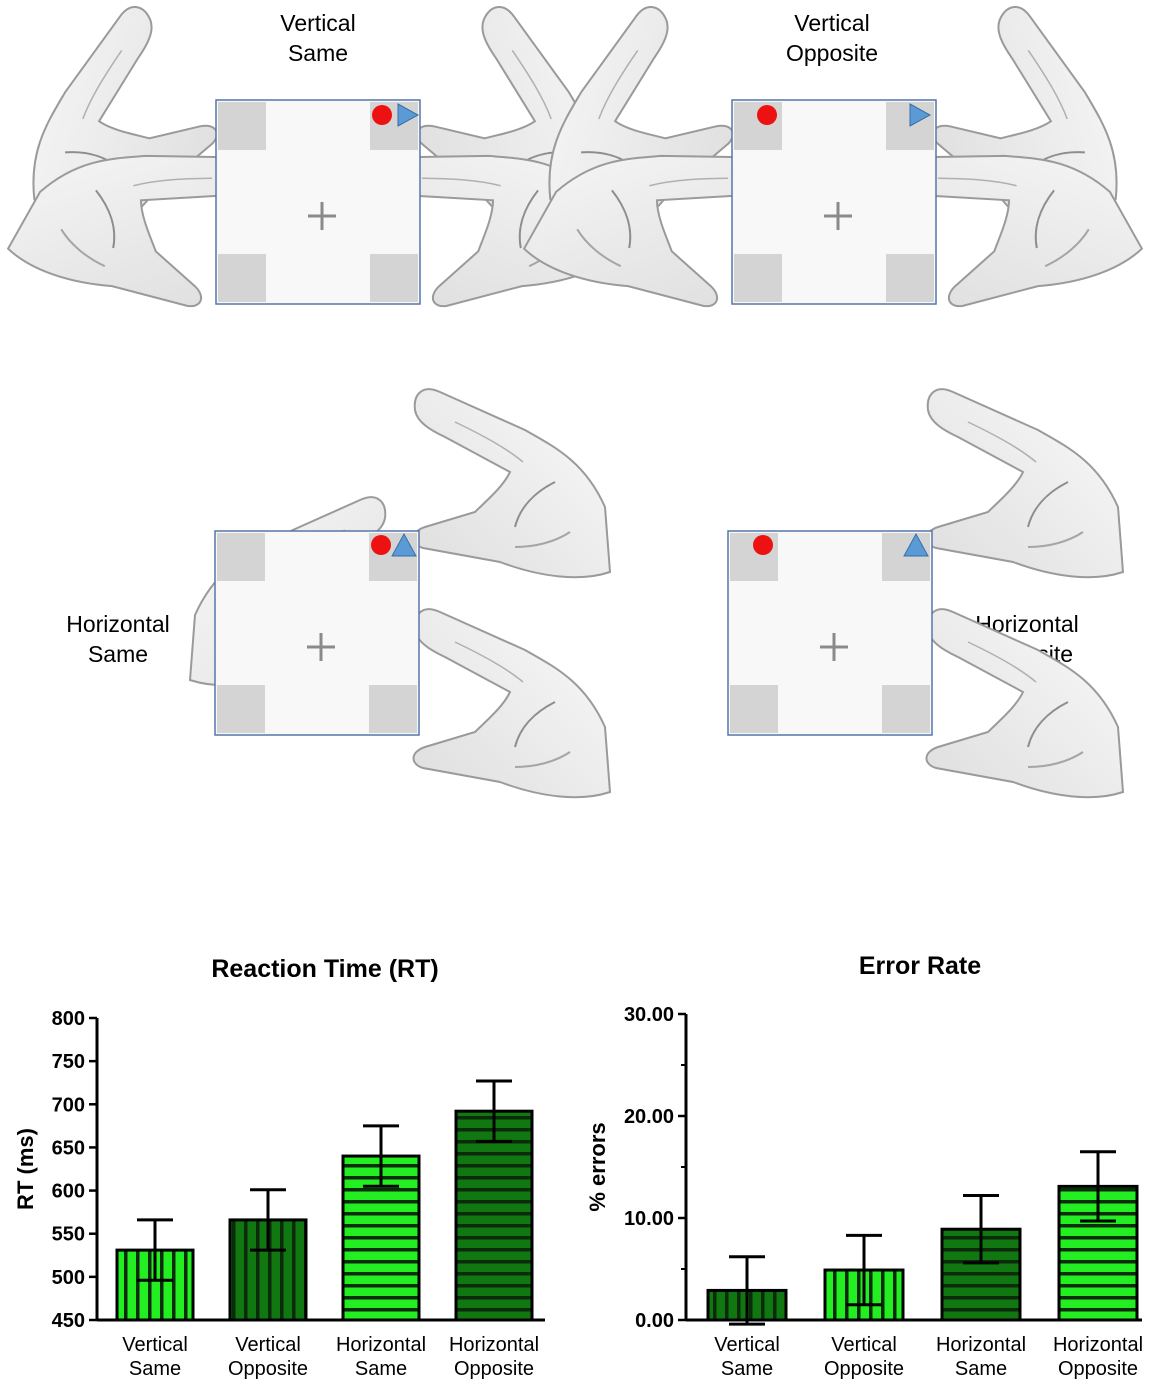  I want to click on y-tick-label: 450, so click(68, 1321).